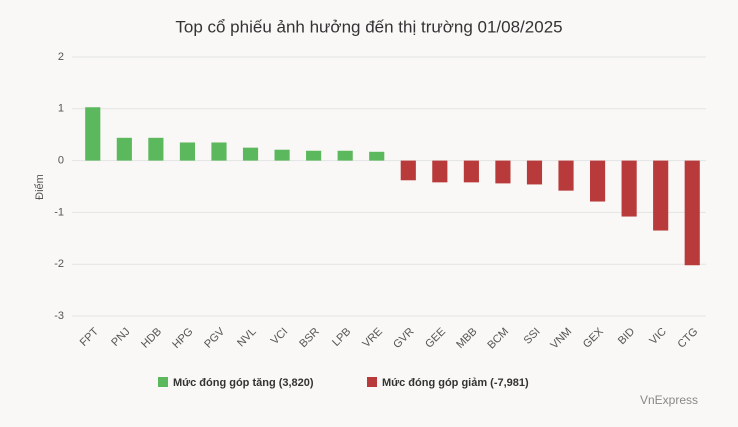 This screenshot has height=427, width=738. Describe the element at coordinates (59, 212) in the screenshot. I see `y-tick-label: -1` at that location.